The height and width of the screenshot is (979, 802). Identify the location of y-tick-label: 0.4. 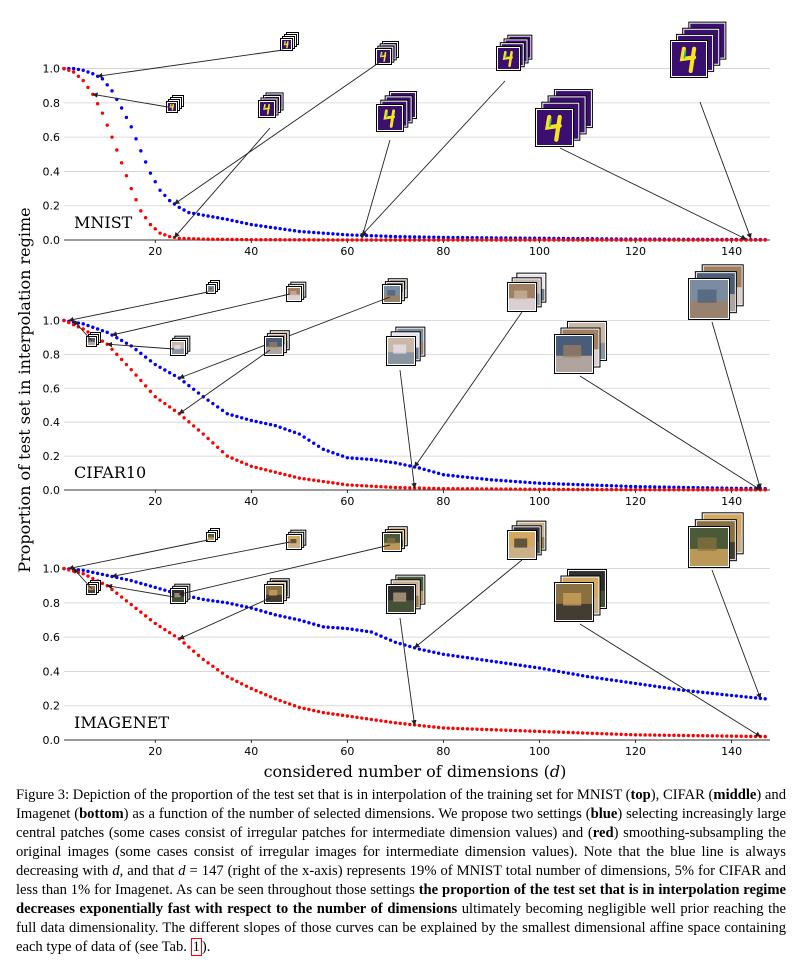
(52, 671).